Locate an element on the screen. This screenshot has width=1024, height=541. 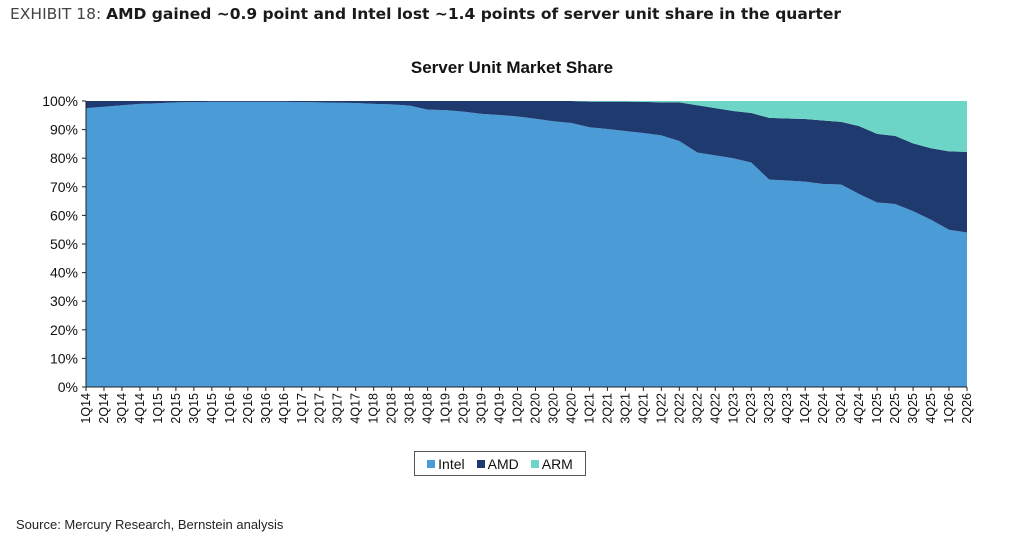
x-tick-label: 4Q16 is located at coordinates (284, 408).